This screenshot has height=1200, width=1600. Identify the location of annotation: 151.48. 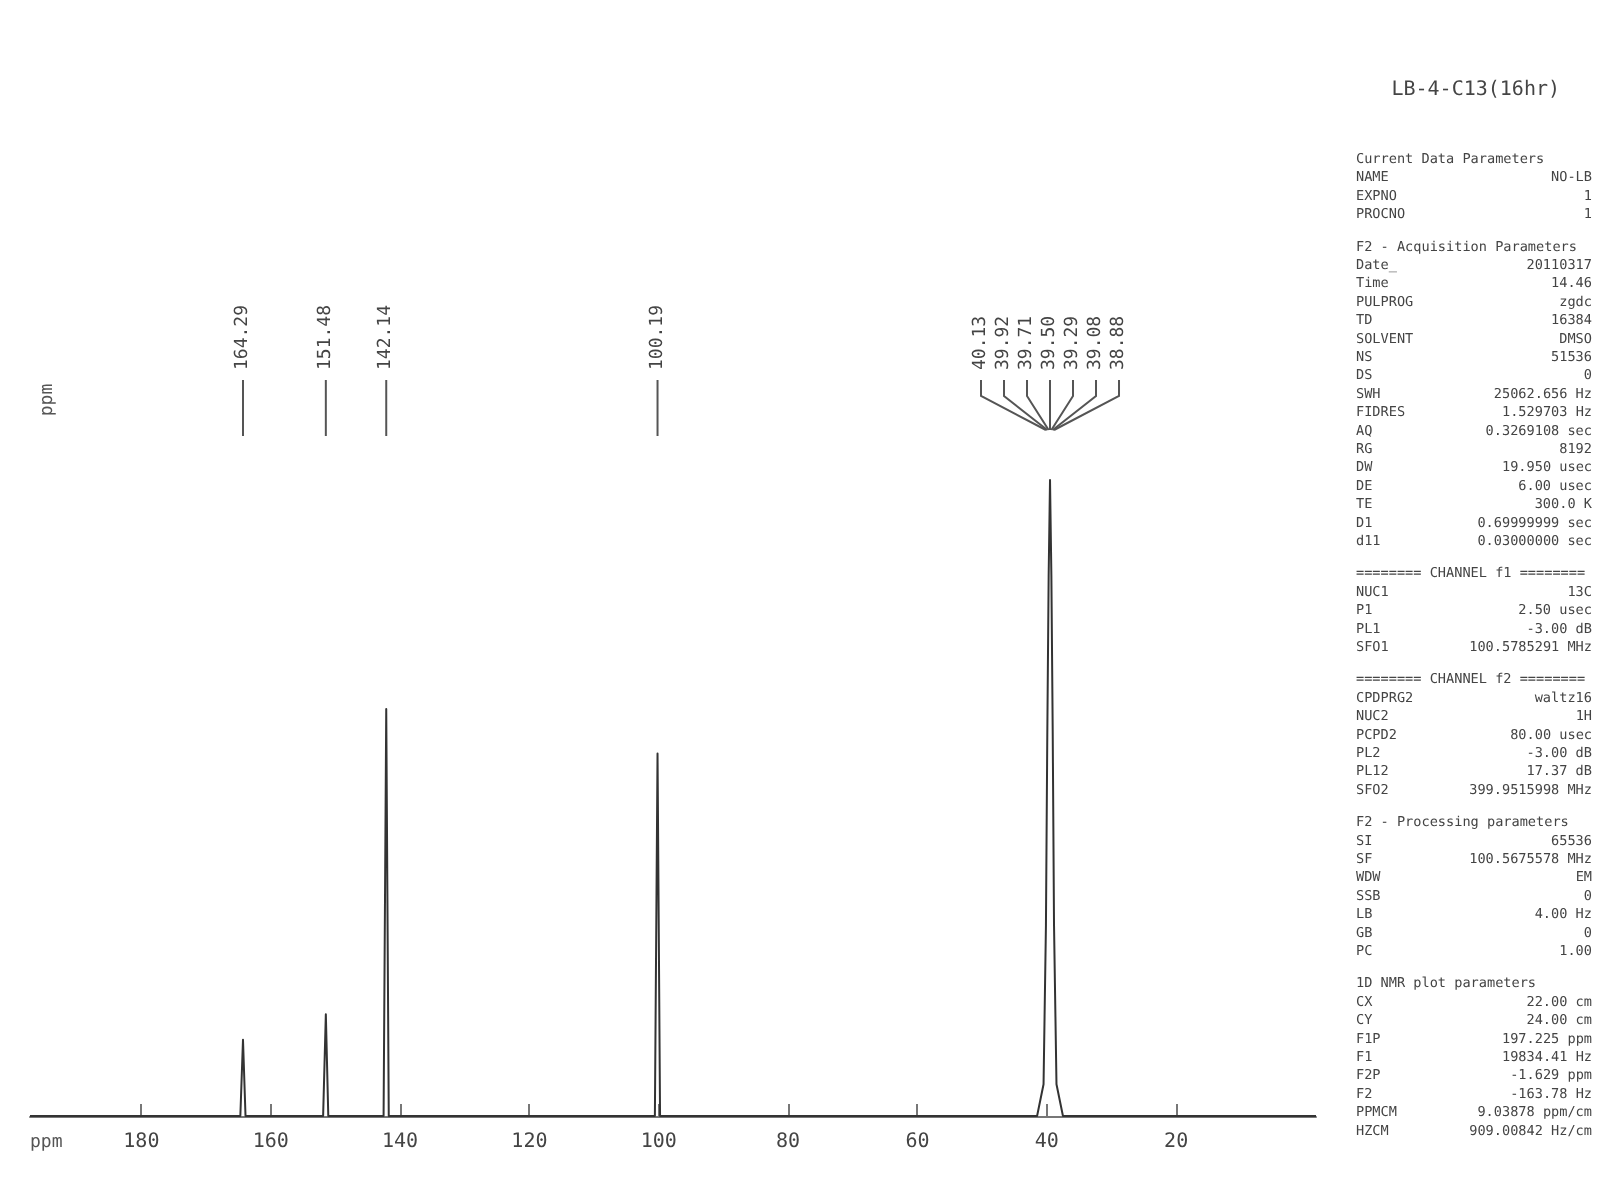
(325, 337).